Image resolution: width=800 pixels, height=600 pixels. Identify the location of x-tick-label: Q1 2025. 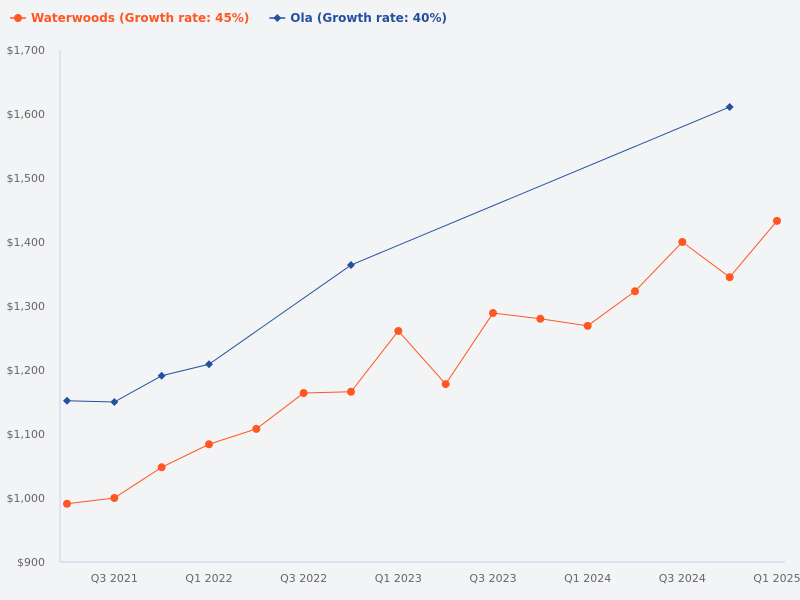
(776, 578).